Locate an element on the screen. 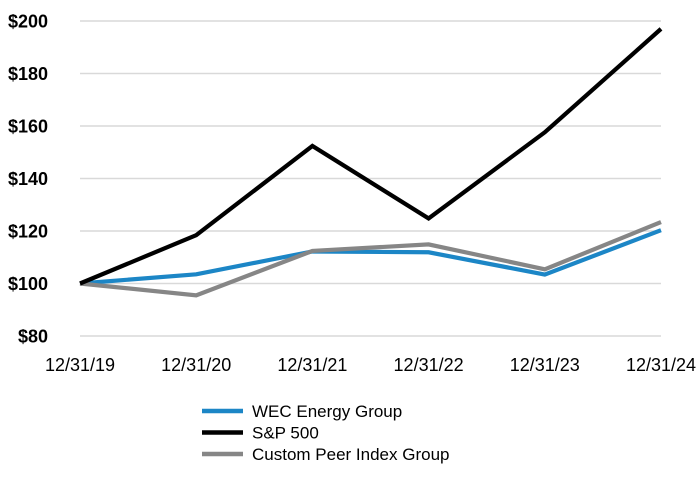  series-line-wec-energy-group is located at coordinates (370, 257).